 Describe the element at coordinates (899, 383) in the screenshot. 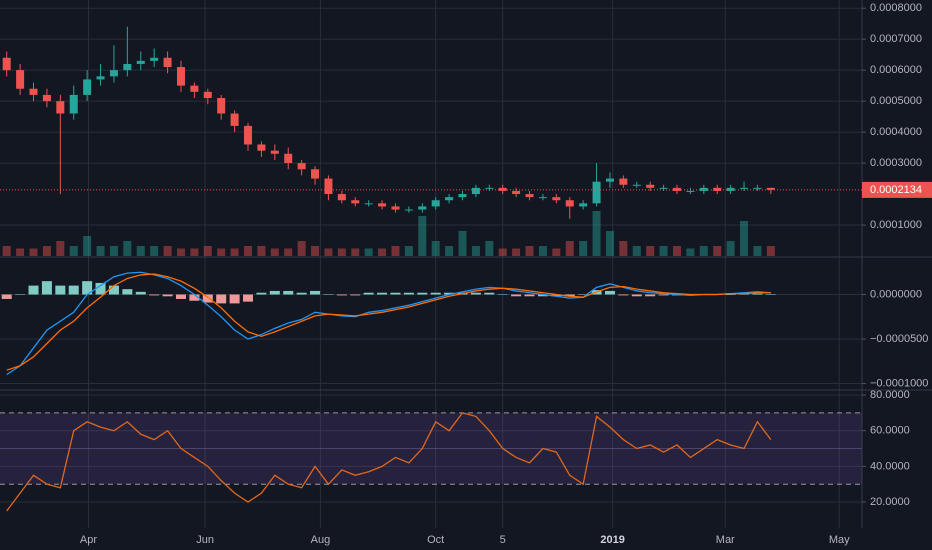

I see `y-tick-label: −0.0001000` at that location.